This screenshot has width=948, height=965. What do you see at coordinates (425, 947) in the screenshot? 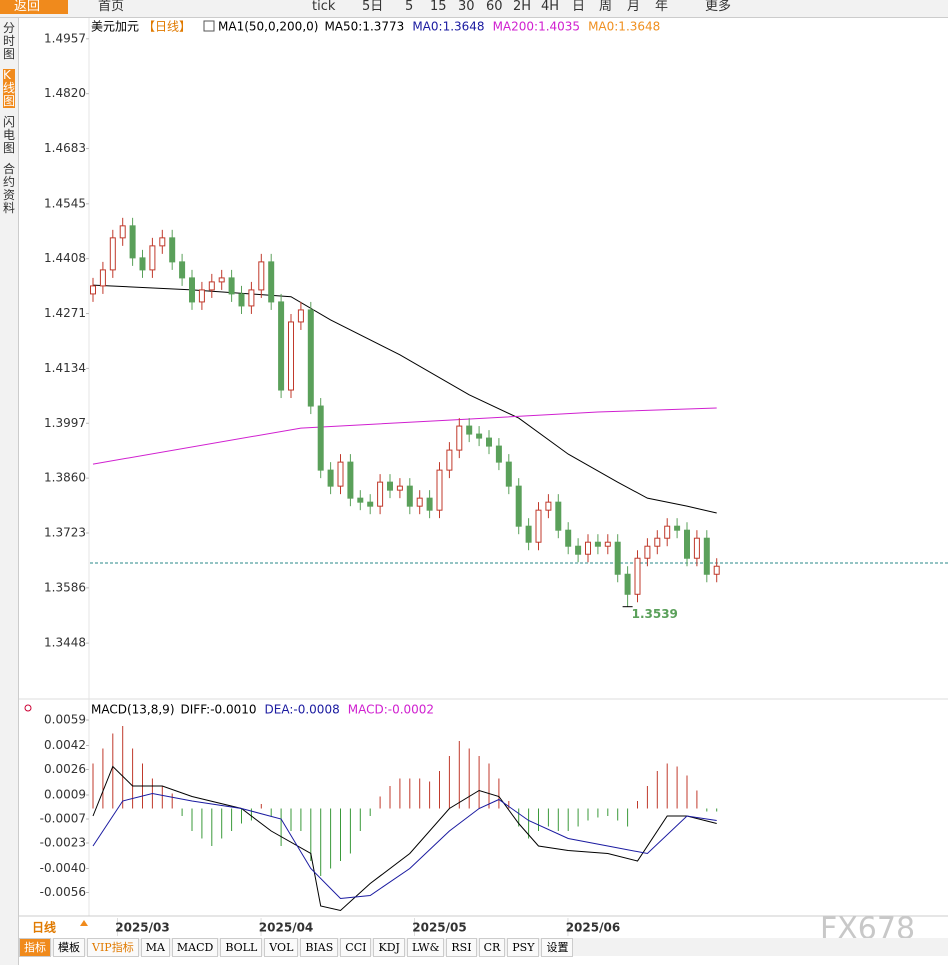
I see `tab: LW&` at bounding box center [425, 947].